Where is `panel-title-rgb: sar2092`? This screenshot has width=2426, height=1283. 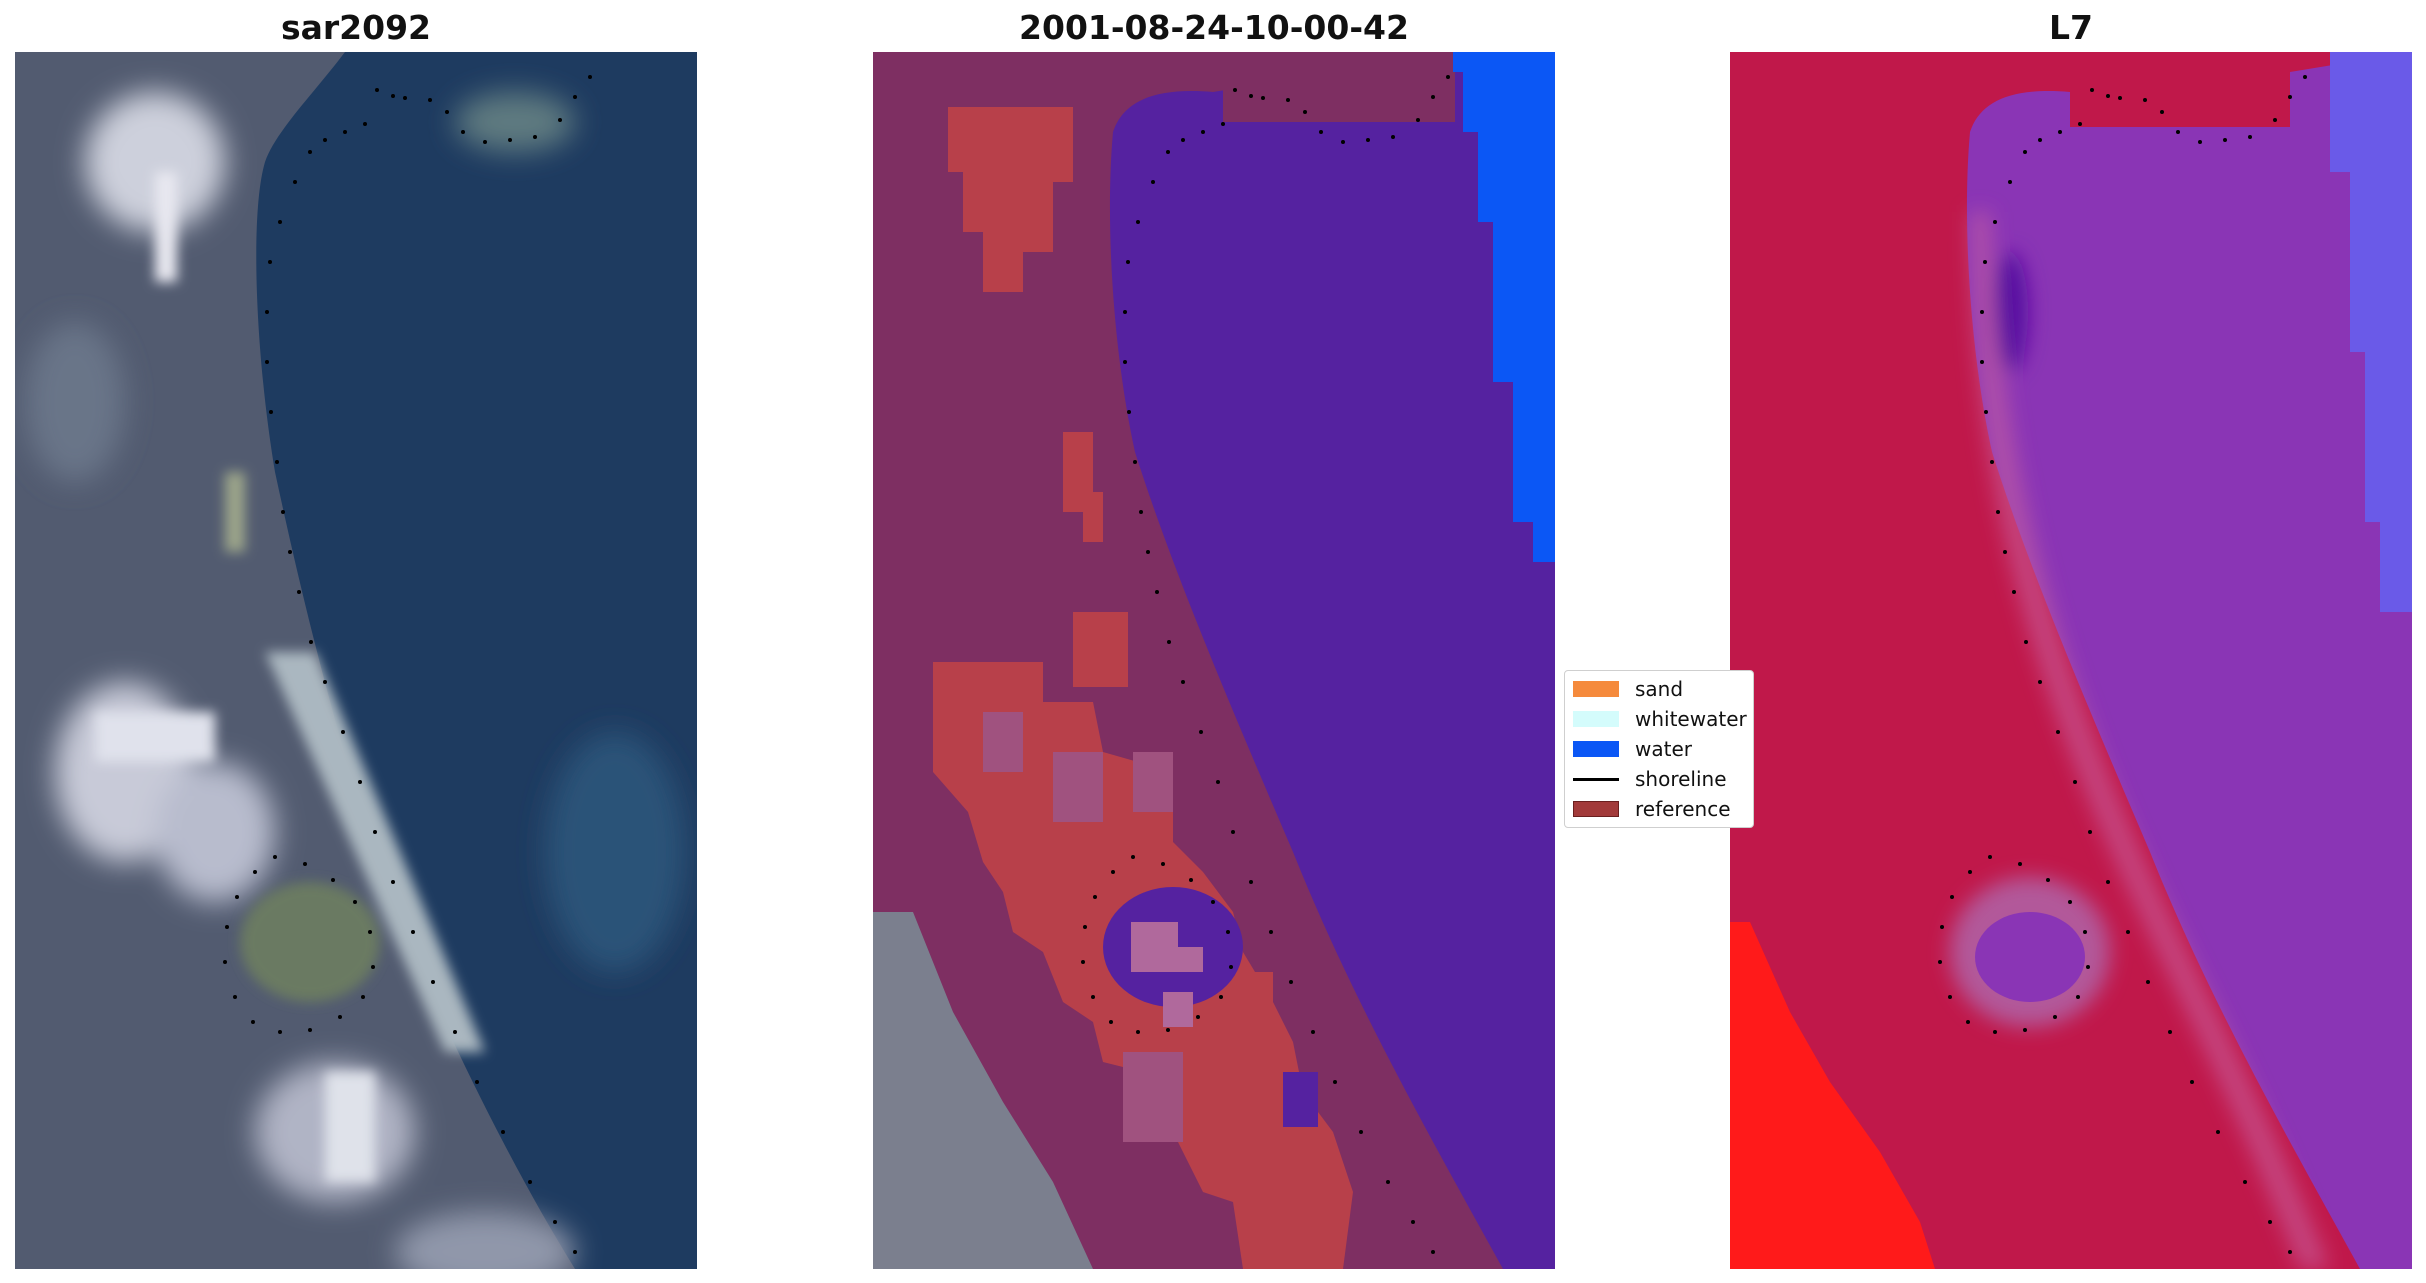 panel-title-rgb: sar2092 is located at coordinates (356, 27).